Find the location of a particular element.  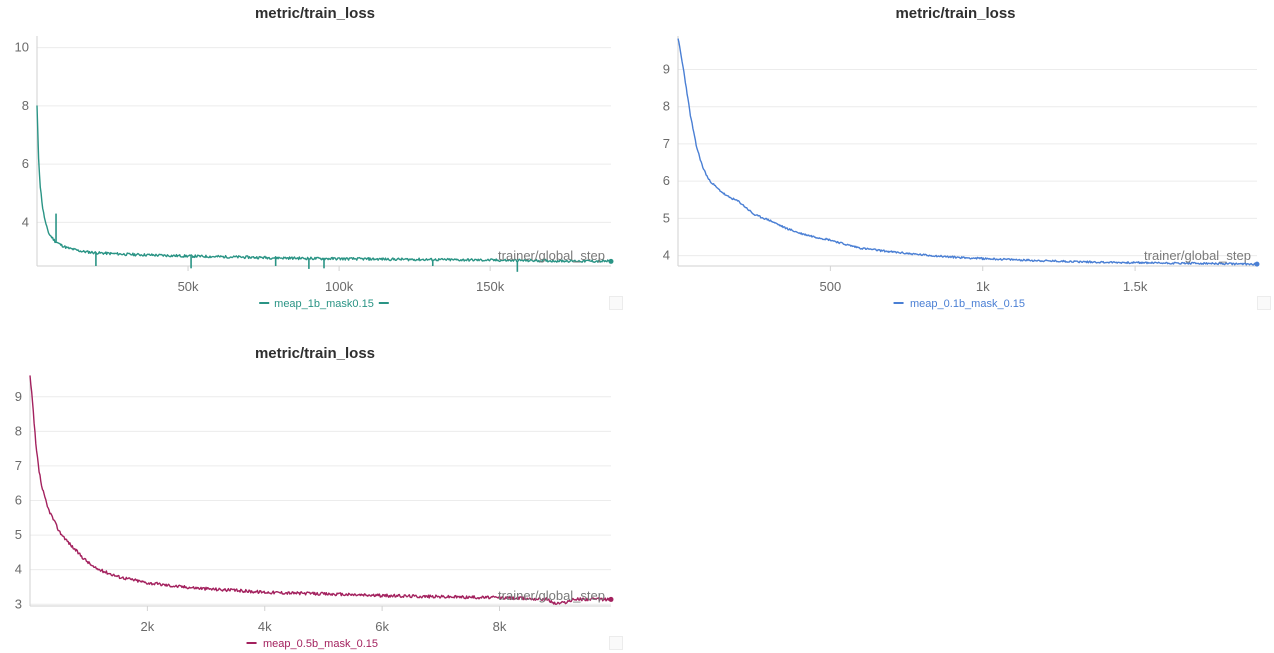

x-tick-label: 1k is located at coordinates (983, 286).